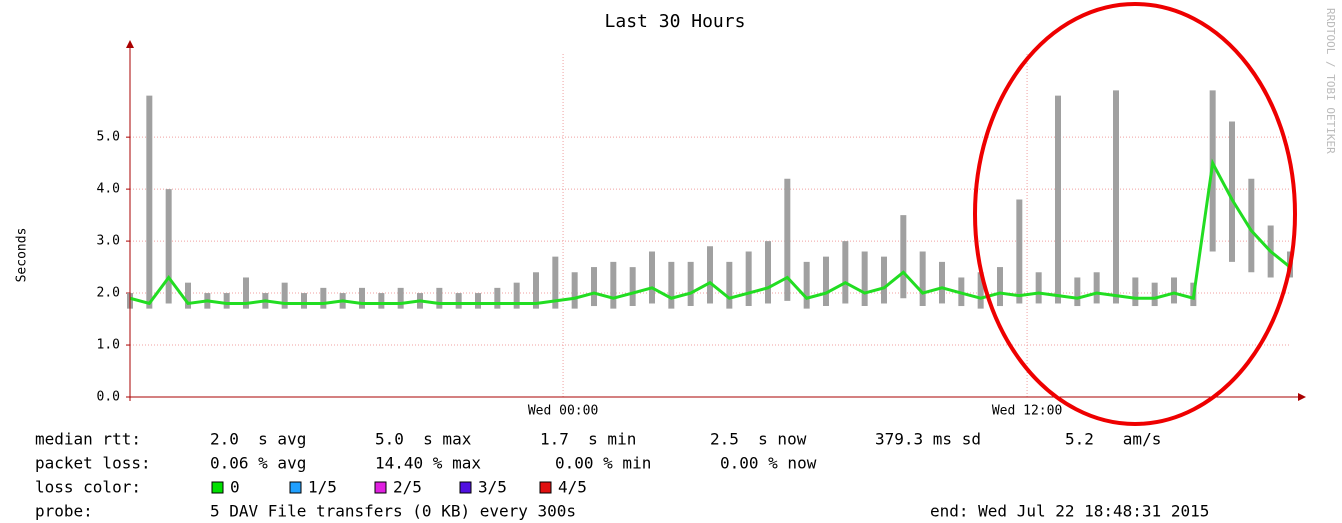  I want to click on legend-text: end: Wed Jul 22 18:48:31 2015, so click(1069, 511).